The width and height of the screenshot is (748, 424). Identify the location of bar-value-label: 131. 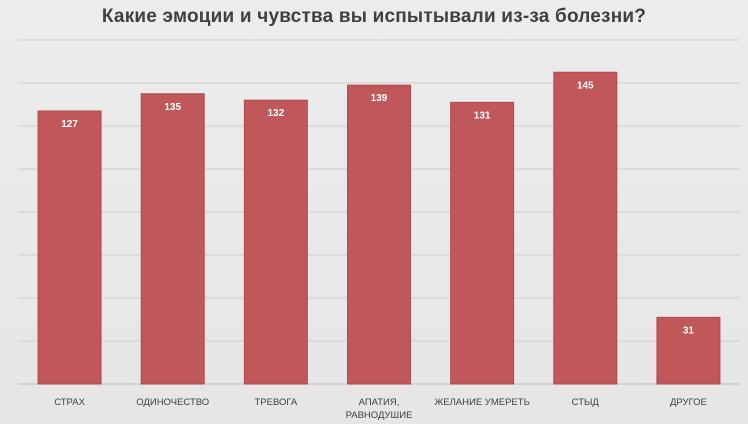
(482, 115).